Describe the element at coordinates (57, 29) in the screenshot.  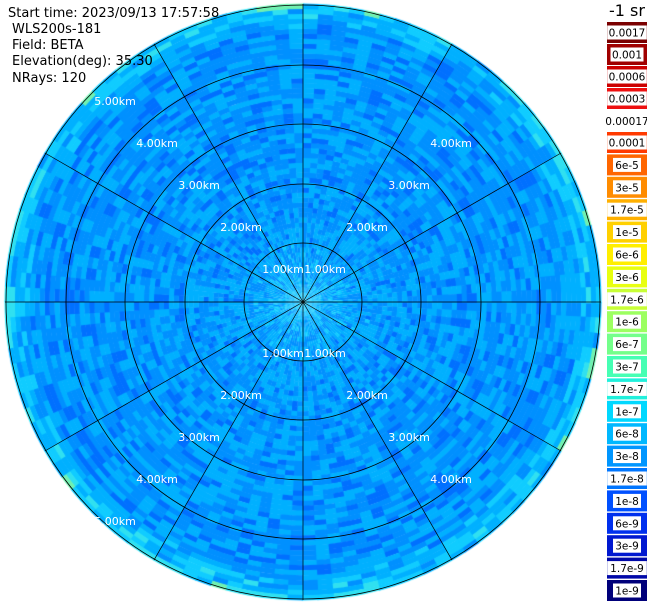
I see `device-label: WLS200s-181` at that location.